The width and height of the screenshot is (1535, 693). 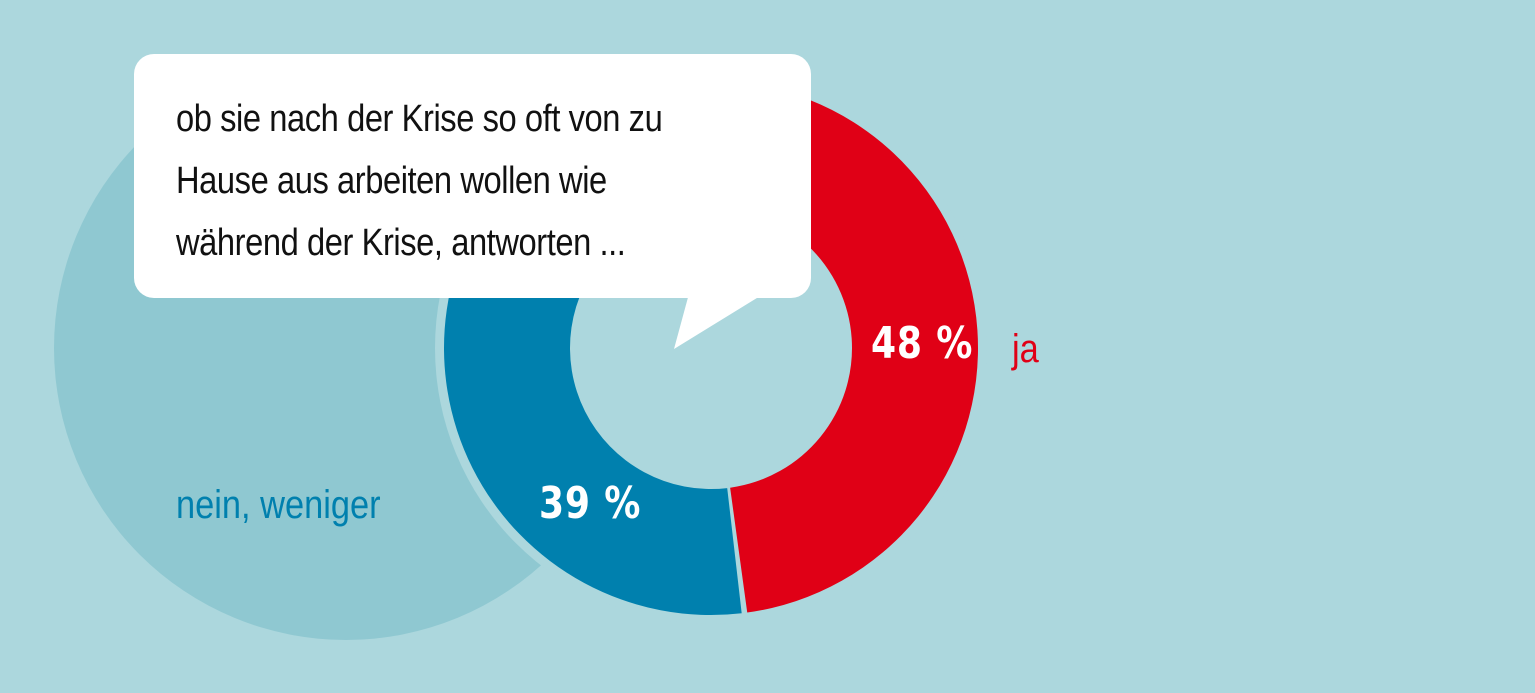 What do you see at coordinates (391, 181) in the screenshot?
I see `question-line-2: Hause aus arbeiten wollen wie` at bounding box center [391, 181].